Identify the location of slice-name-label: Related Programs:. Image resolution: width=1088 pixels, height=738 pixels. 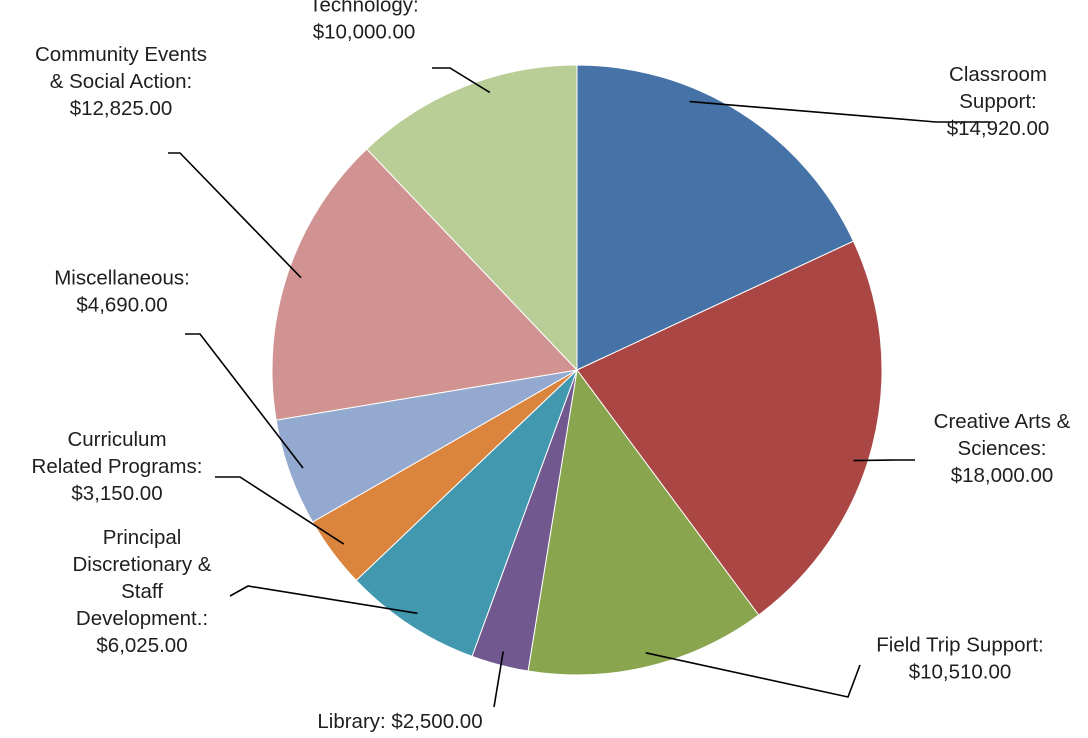
(117, 466).